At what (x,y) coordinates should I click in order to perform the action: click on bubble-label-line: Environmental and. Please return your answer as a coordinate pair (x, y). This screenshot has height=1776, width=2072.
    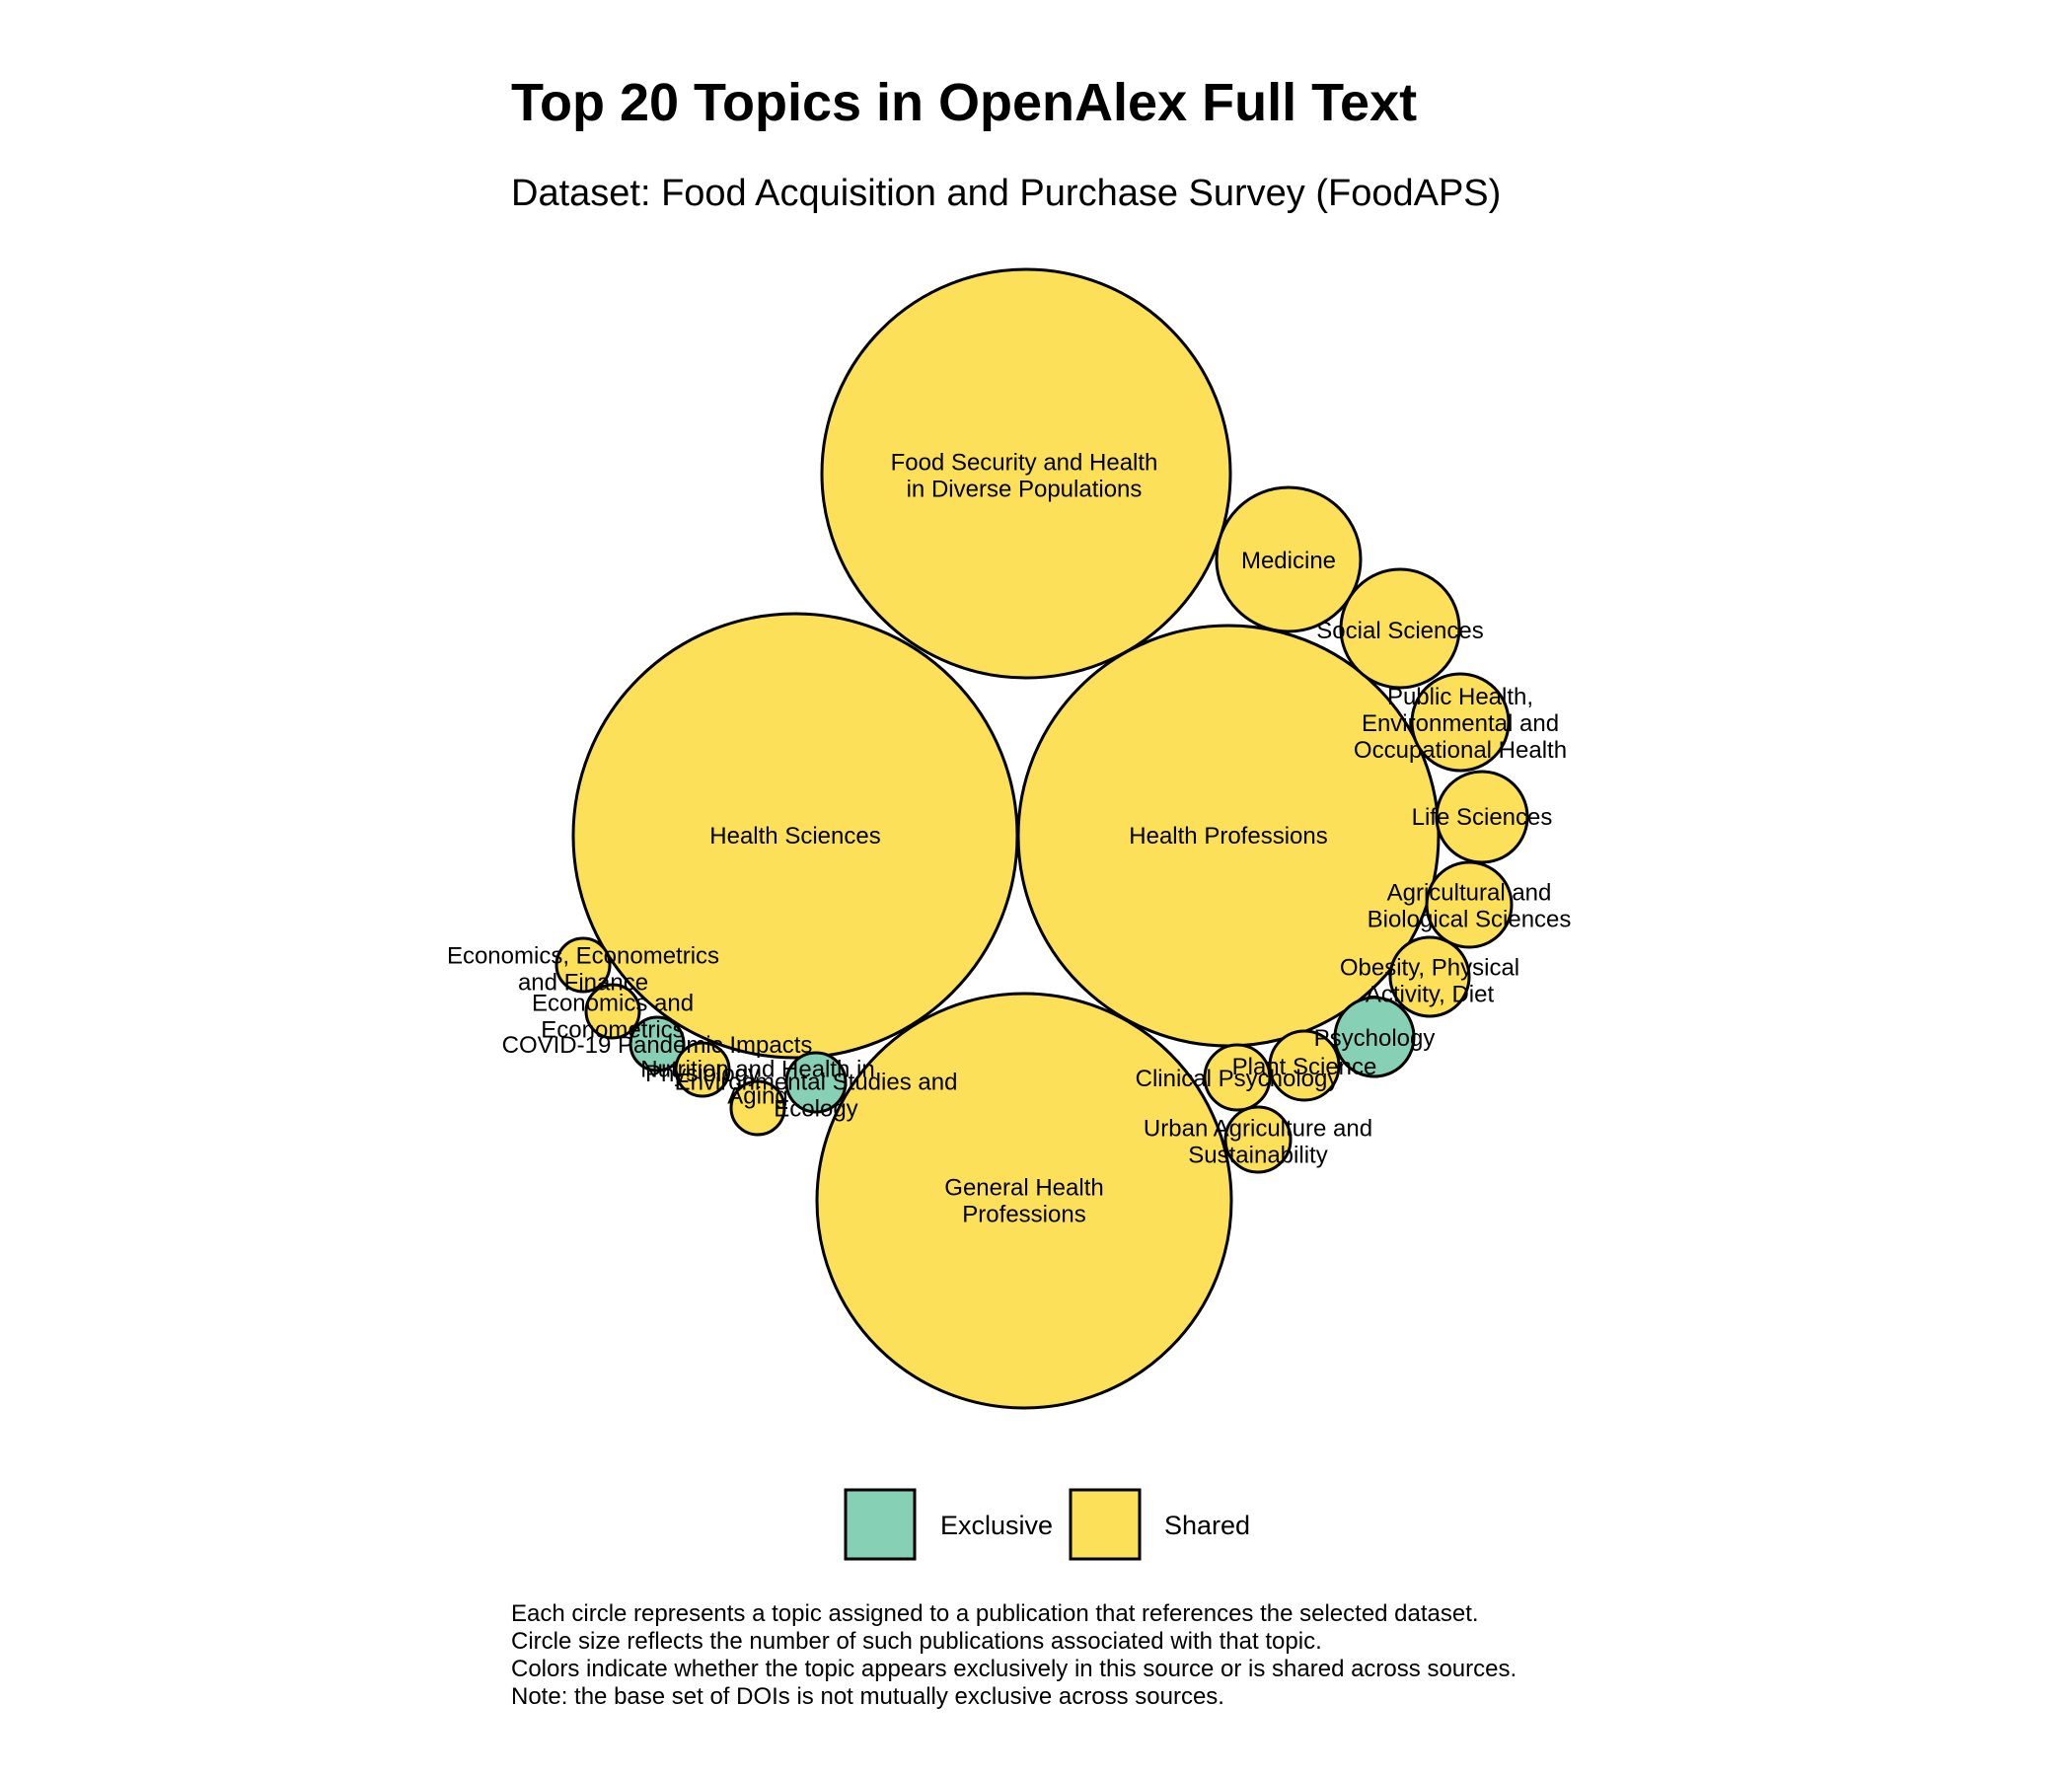
    Looking at the image, I should click on (1461, 724).